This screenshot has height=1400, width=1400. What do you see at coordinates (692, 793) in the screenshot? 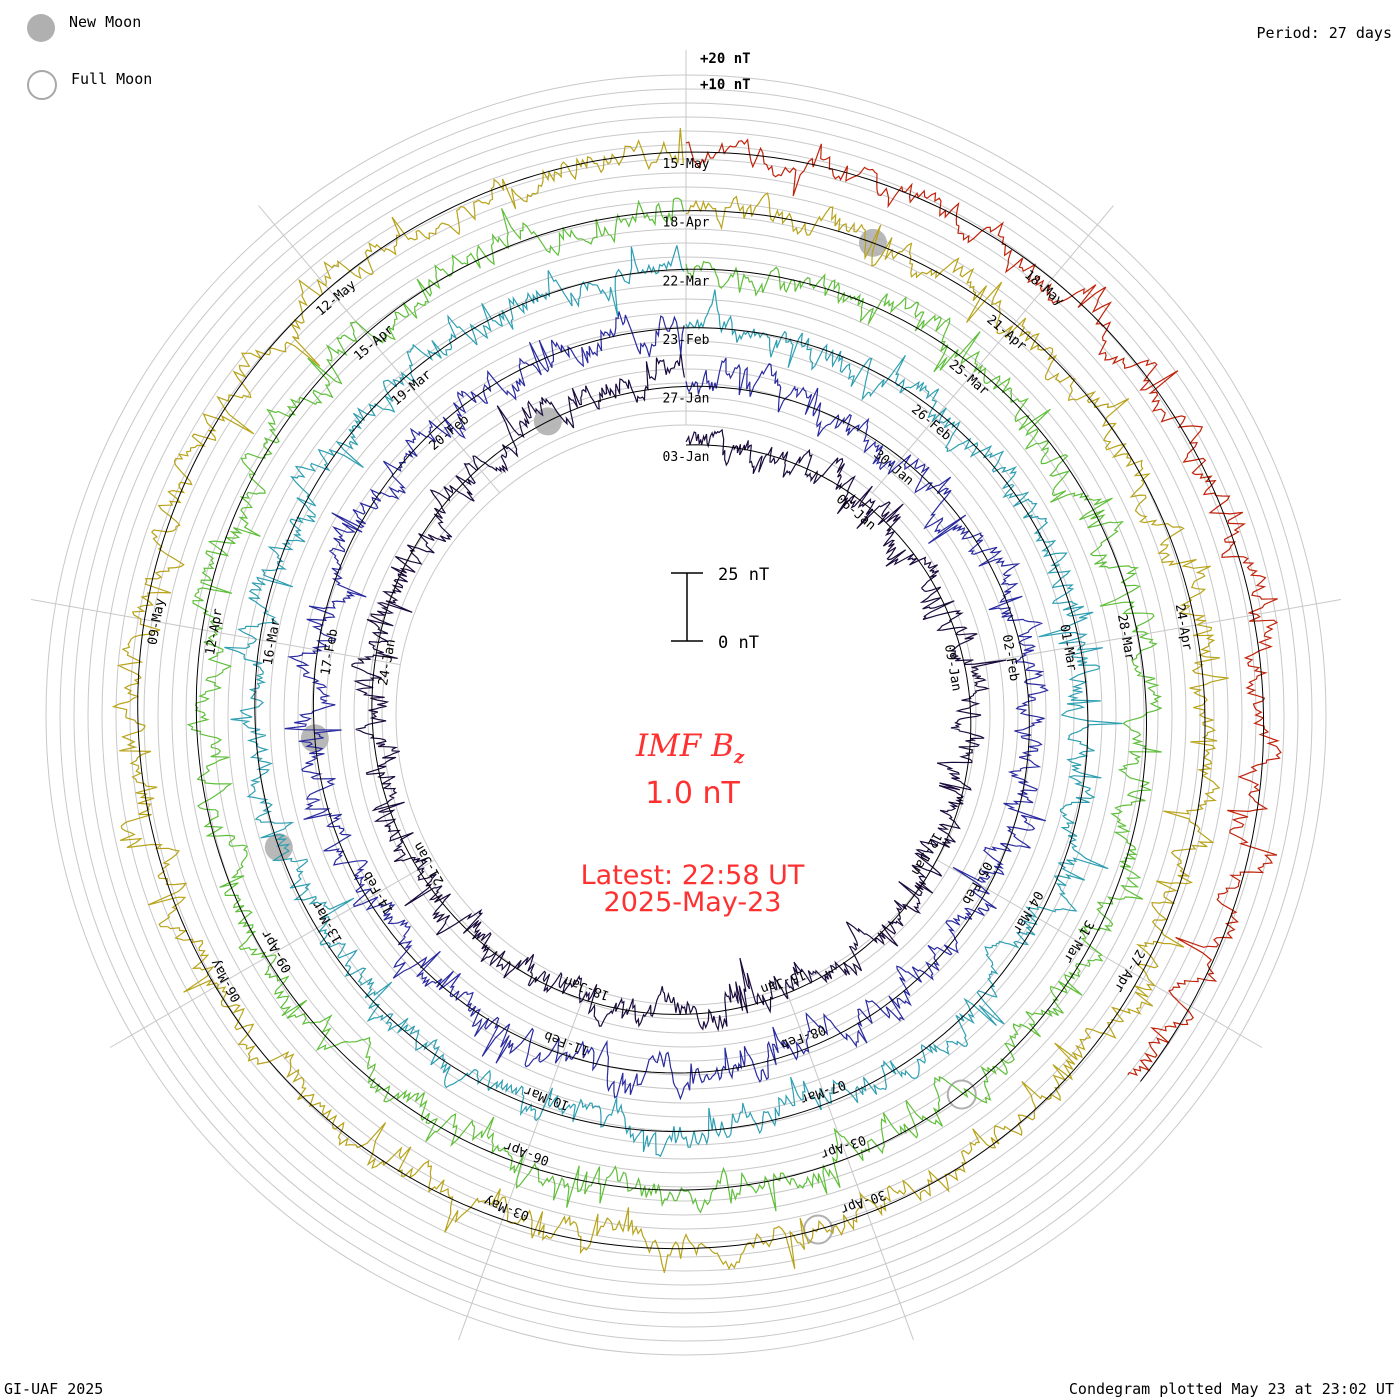
I see `center-value: 1.0 nT` at bounding box center [692, 793].